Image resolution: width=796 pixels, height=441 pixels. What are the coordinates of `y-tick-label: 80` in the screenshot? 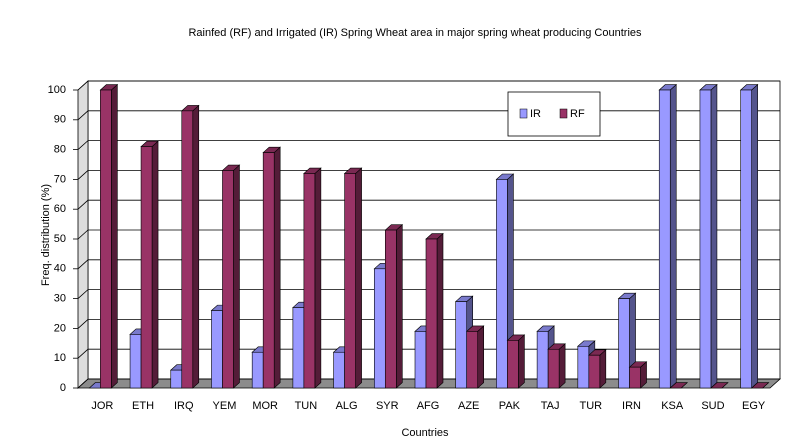 It's located at (60, 150).